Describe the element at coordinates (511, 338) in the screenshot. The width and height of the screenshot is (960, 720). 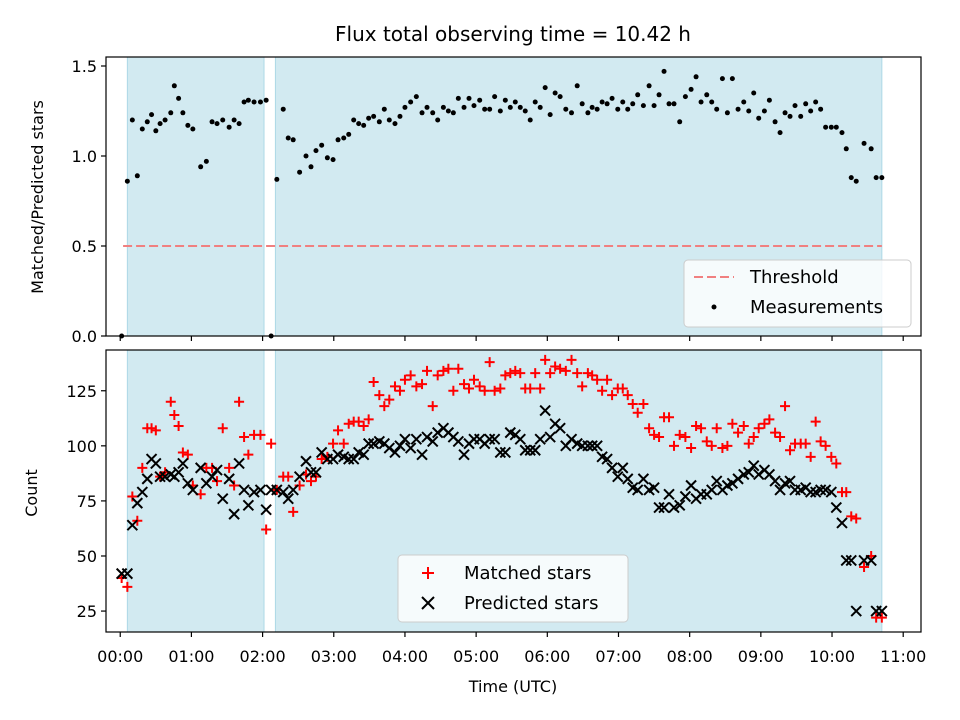
I see `ratio-x-ticks` at that location.